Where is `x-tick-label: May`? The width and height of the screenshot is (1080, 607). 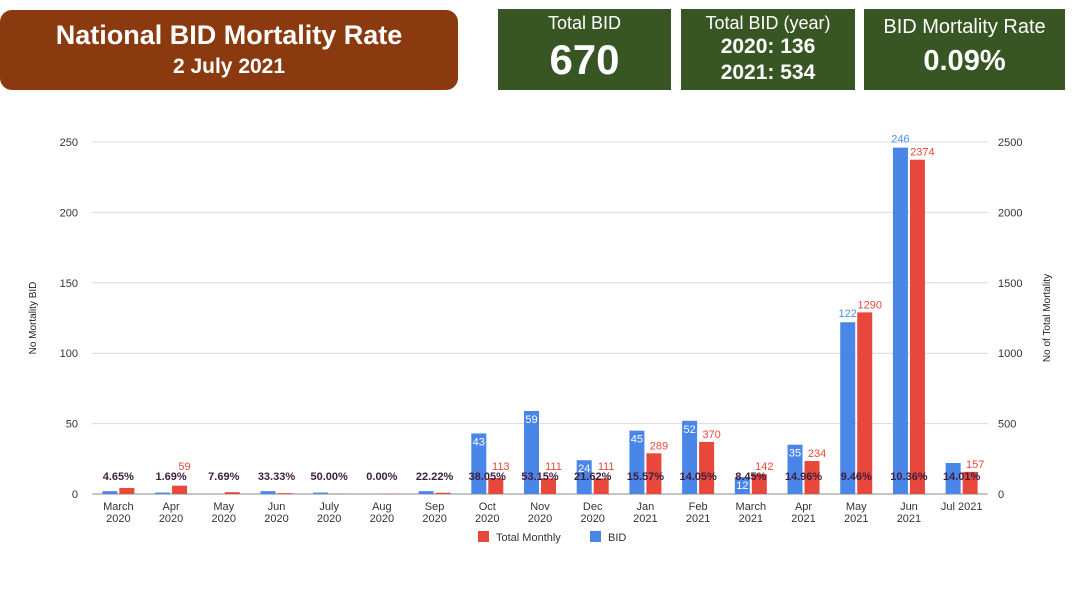 x-tick-label: May is located at coordinates (856, 507).